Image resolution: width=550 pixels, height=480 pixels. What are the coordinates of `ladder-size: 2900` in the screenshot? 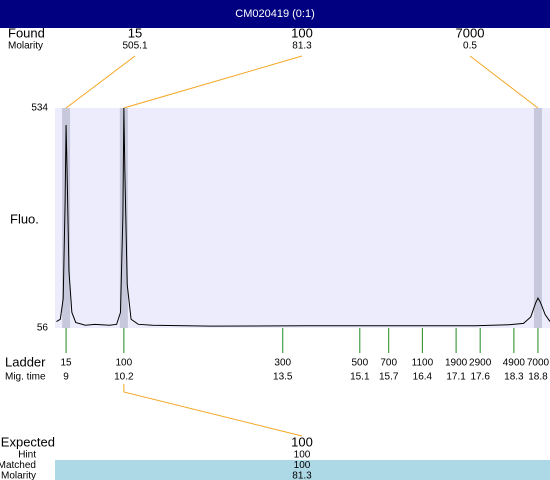 It's located at (480, 363).